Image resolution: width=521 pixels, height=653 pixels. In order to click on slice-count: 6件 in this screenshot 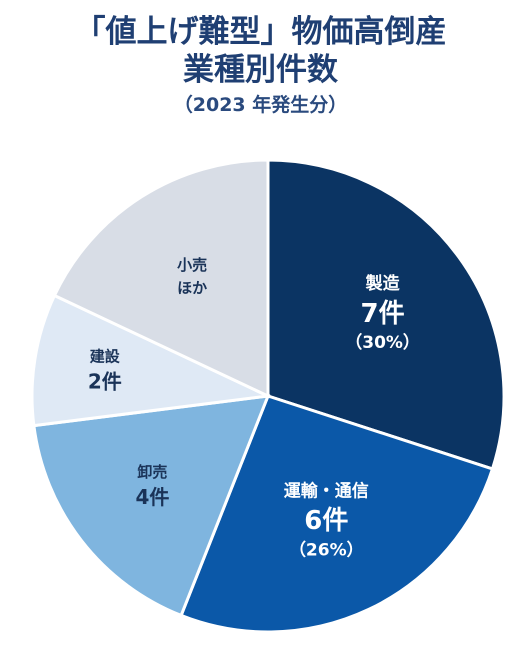, I will do `click(326, 521)`.